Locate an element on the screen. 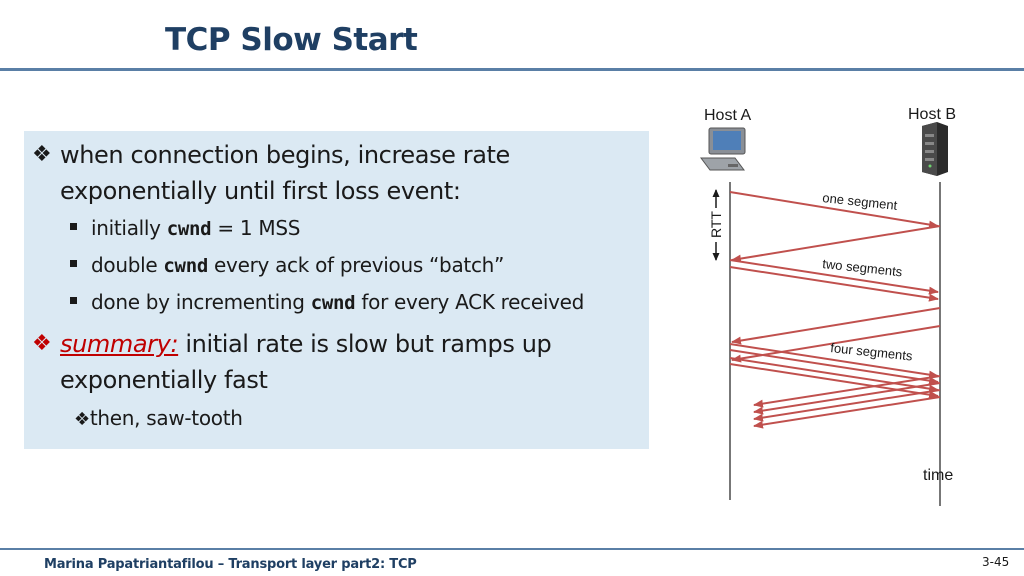  rtt-label: RTT is located at coordinates (716, 224).